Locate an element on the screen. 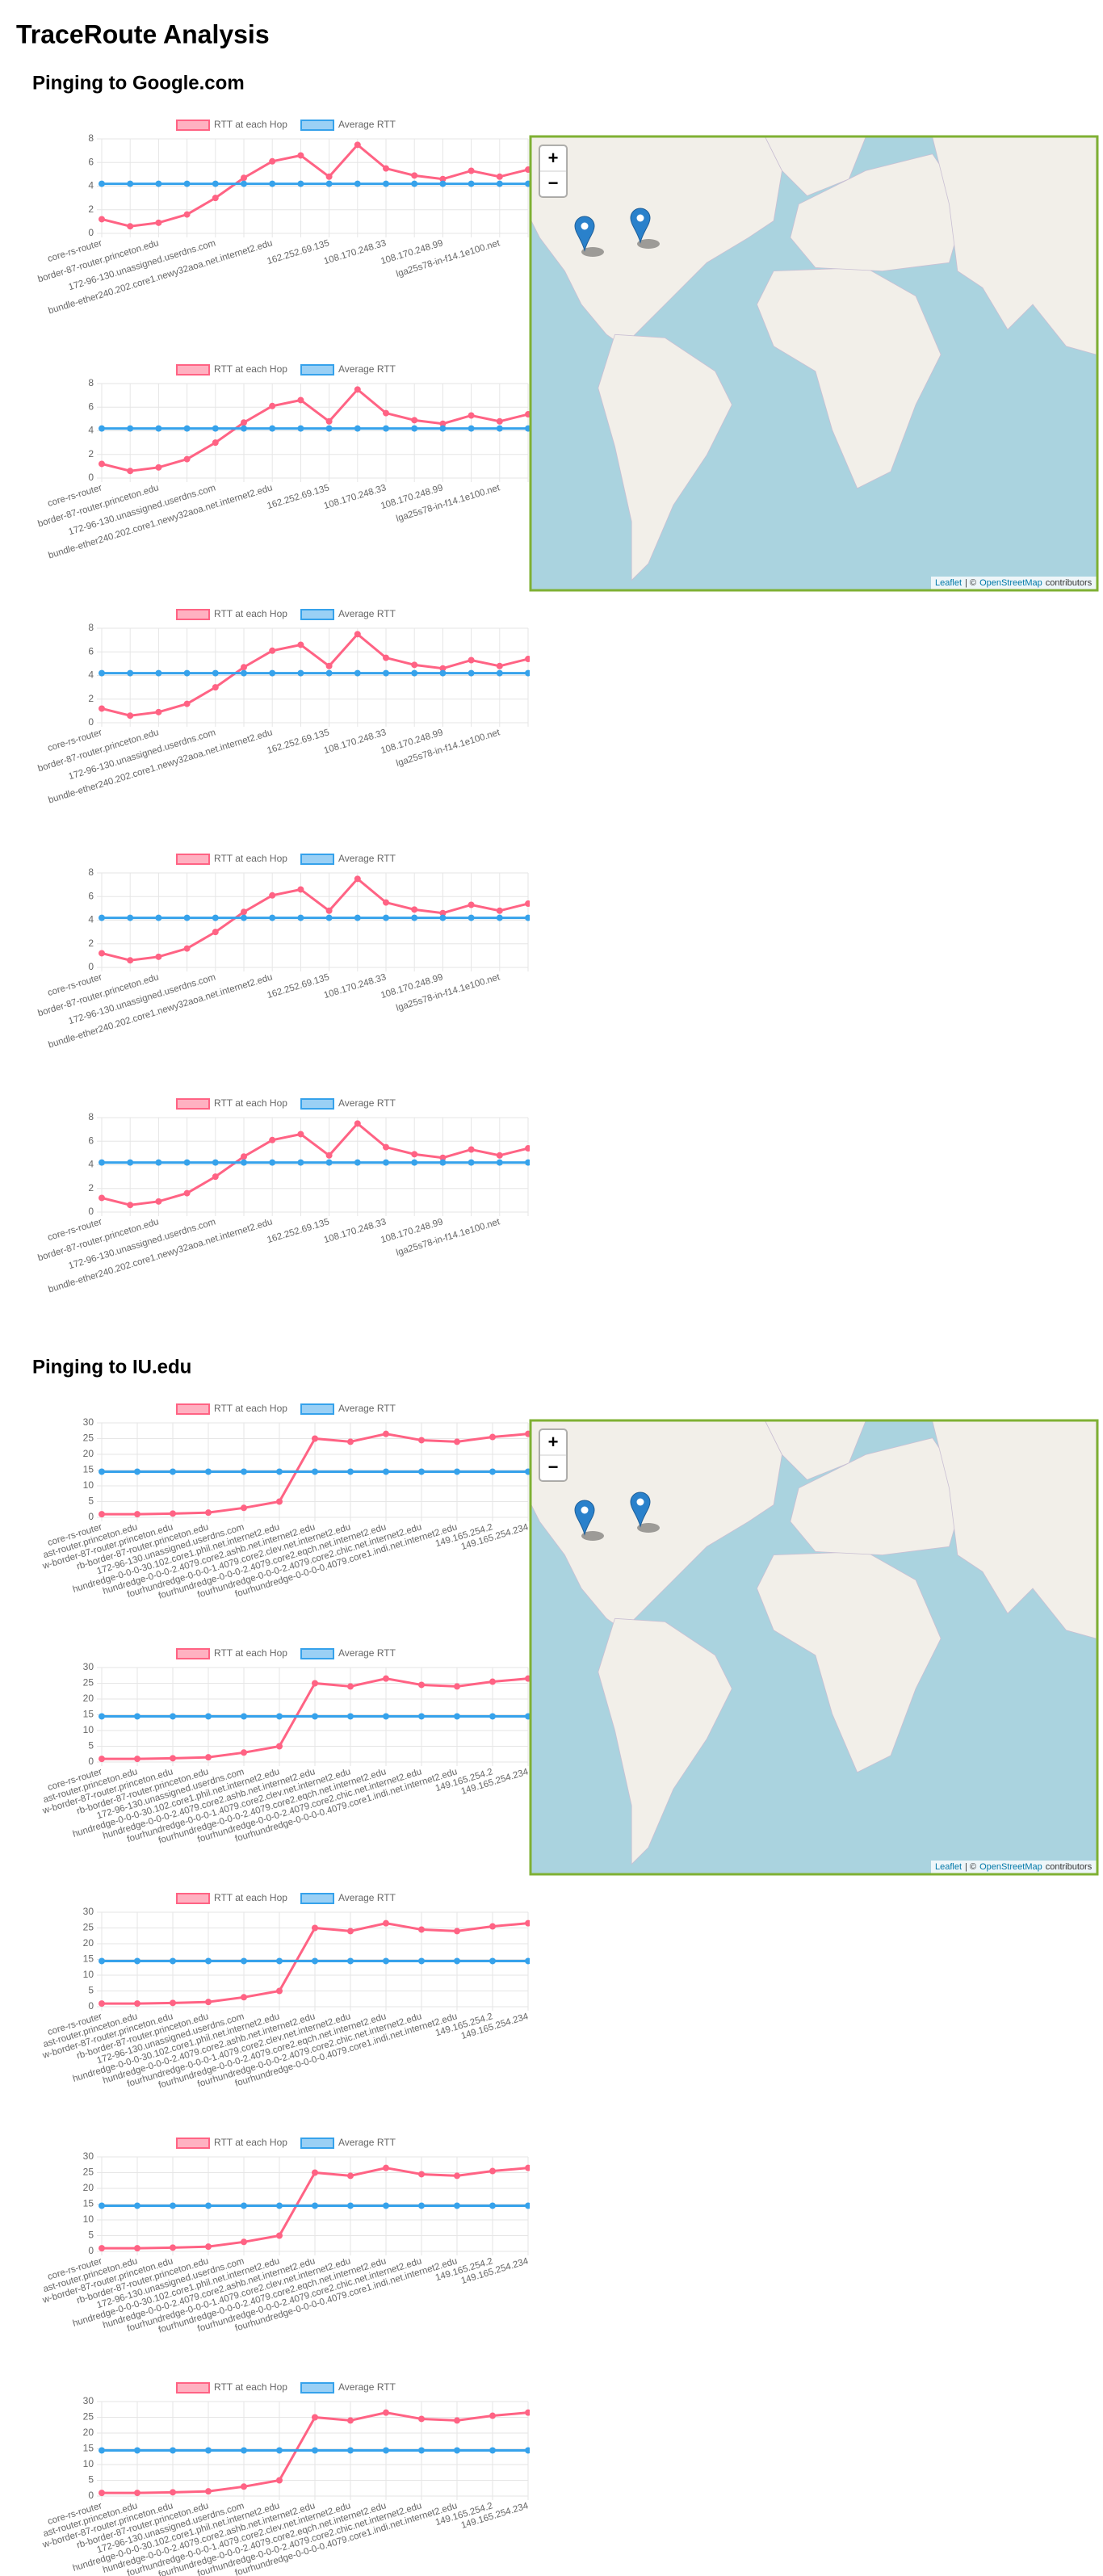  y-tick-label: 4 is located at coordinates (91, 430).